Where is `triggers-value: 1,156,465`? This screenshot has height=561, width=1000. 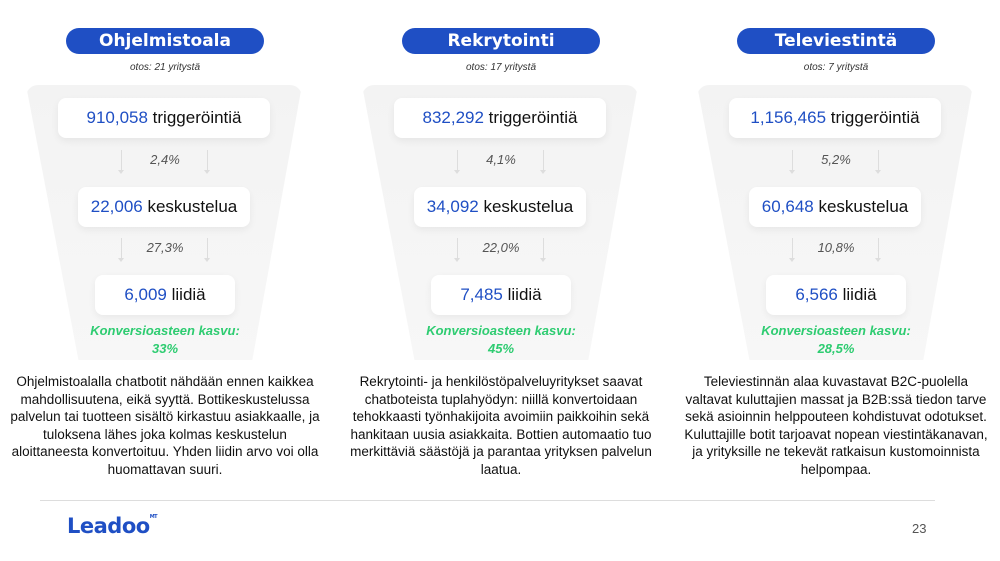 triggers-value: 1,156,465 is located at coordinates (788, 117).